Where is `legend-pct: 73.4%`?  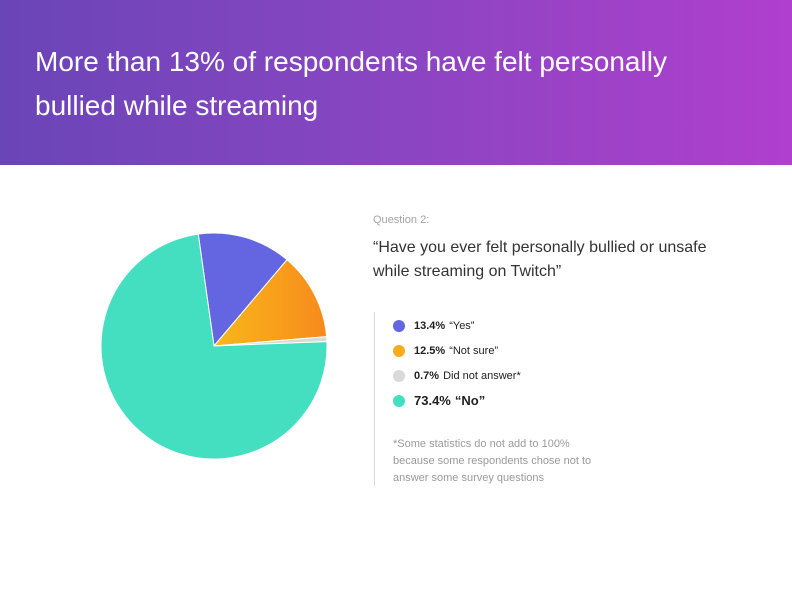 legend-pct: 73.4% is located at coordinates (432, 400).